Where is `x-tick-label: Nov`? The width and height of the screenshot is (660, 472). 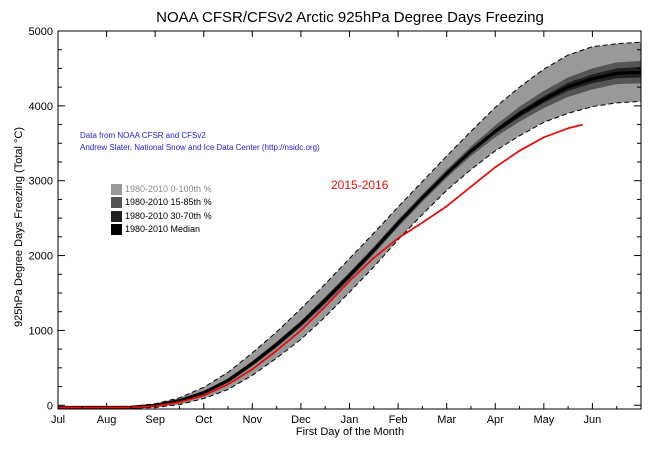 x-tick-label: Nov is located at coordinates (253, 420).